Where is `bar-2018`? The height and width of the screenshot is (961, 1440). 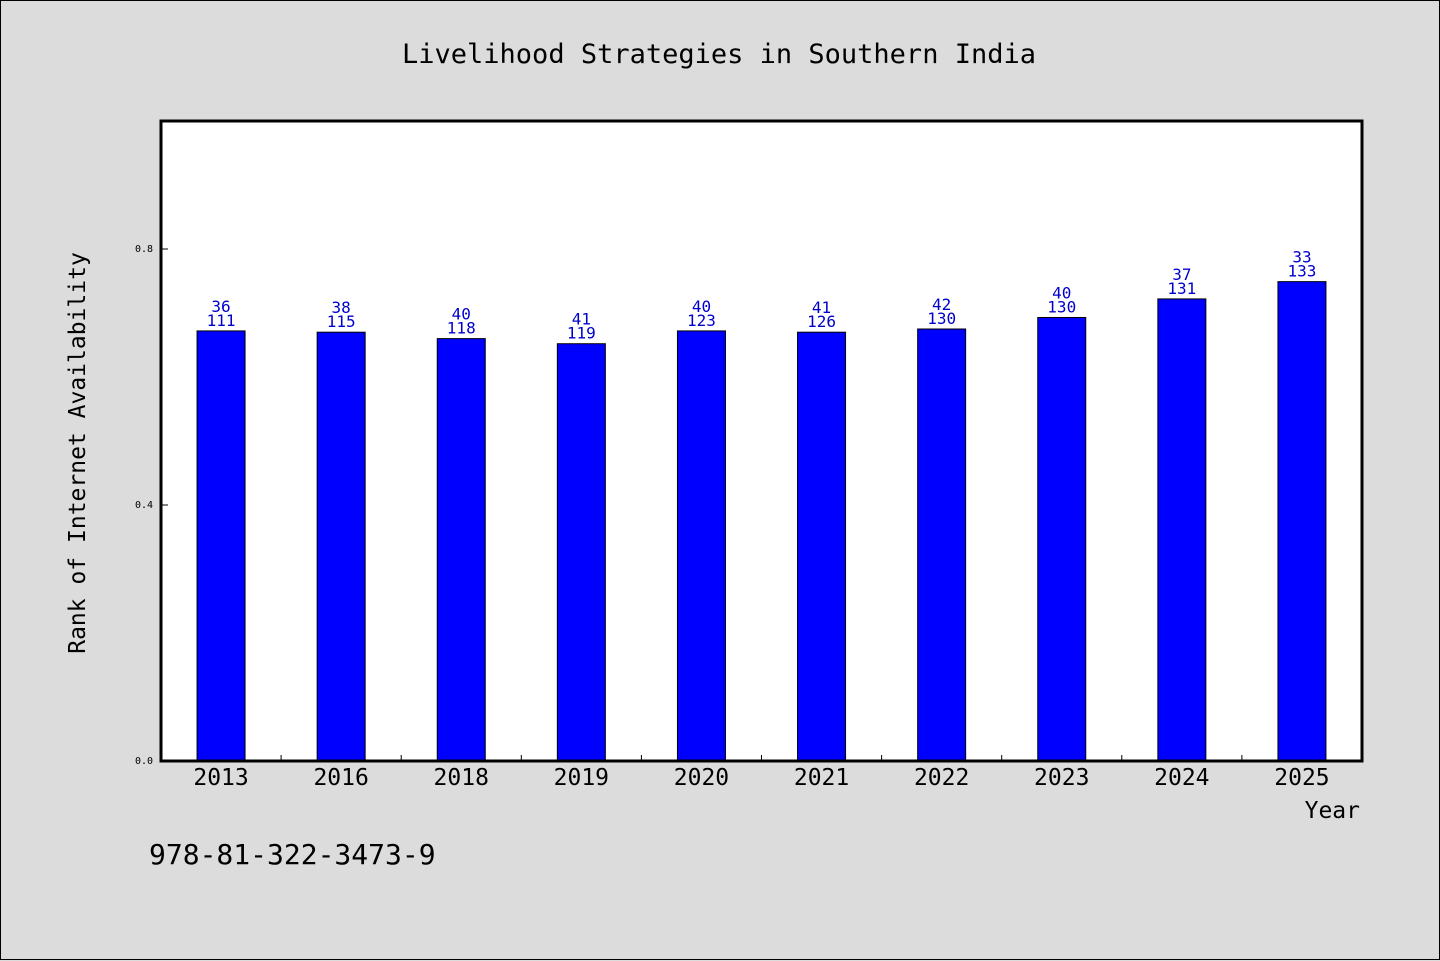
bar-2018 is located at coordinates (461, 550).